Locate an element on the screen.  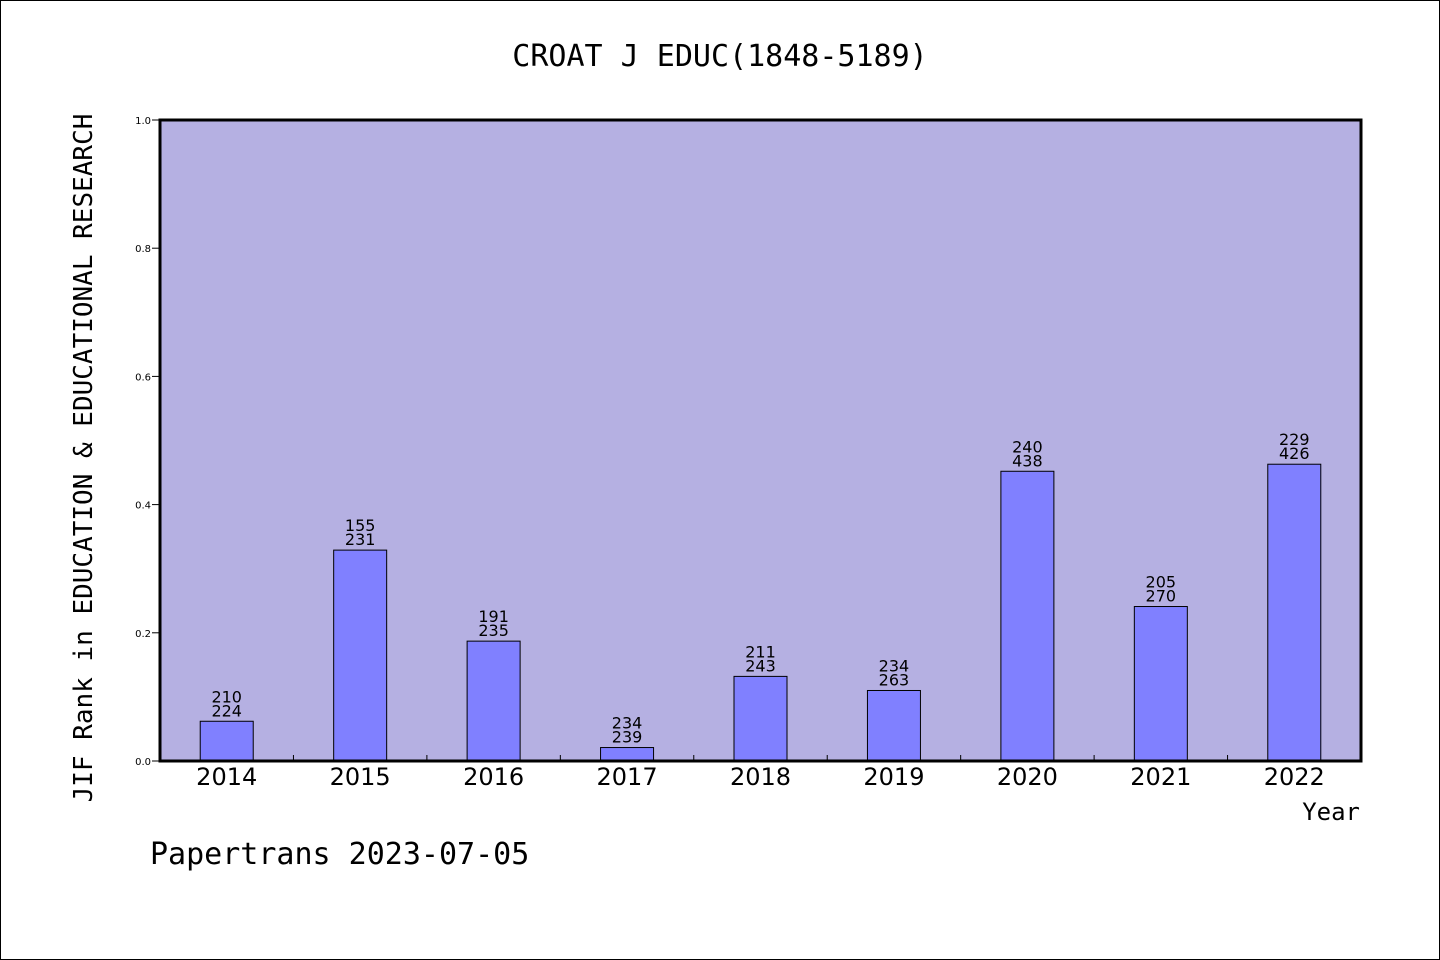
x-tick-label: 2014 is located at coordinates (226, 777).